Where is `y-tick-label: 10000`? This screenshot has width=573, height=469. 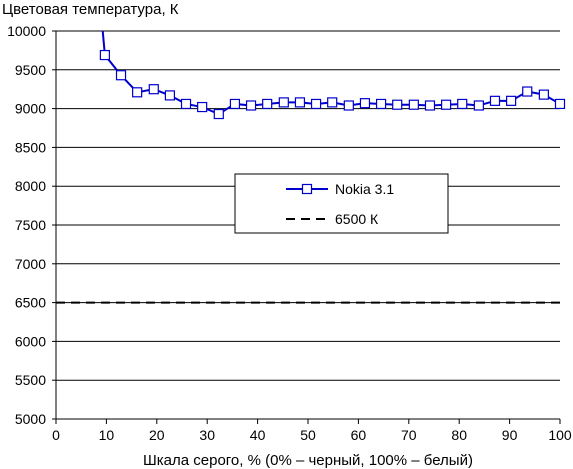
y-tick-label: 10000 is located at coordinates (26, 31).